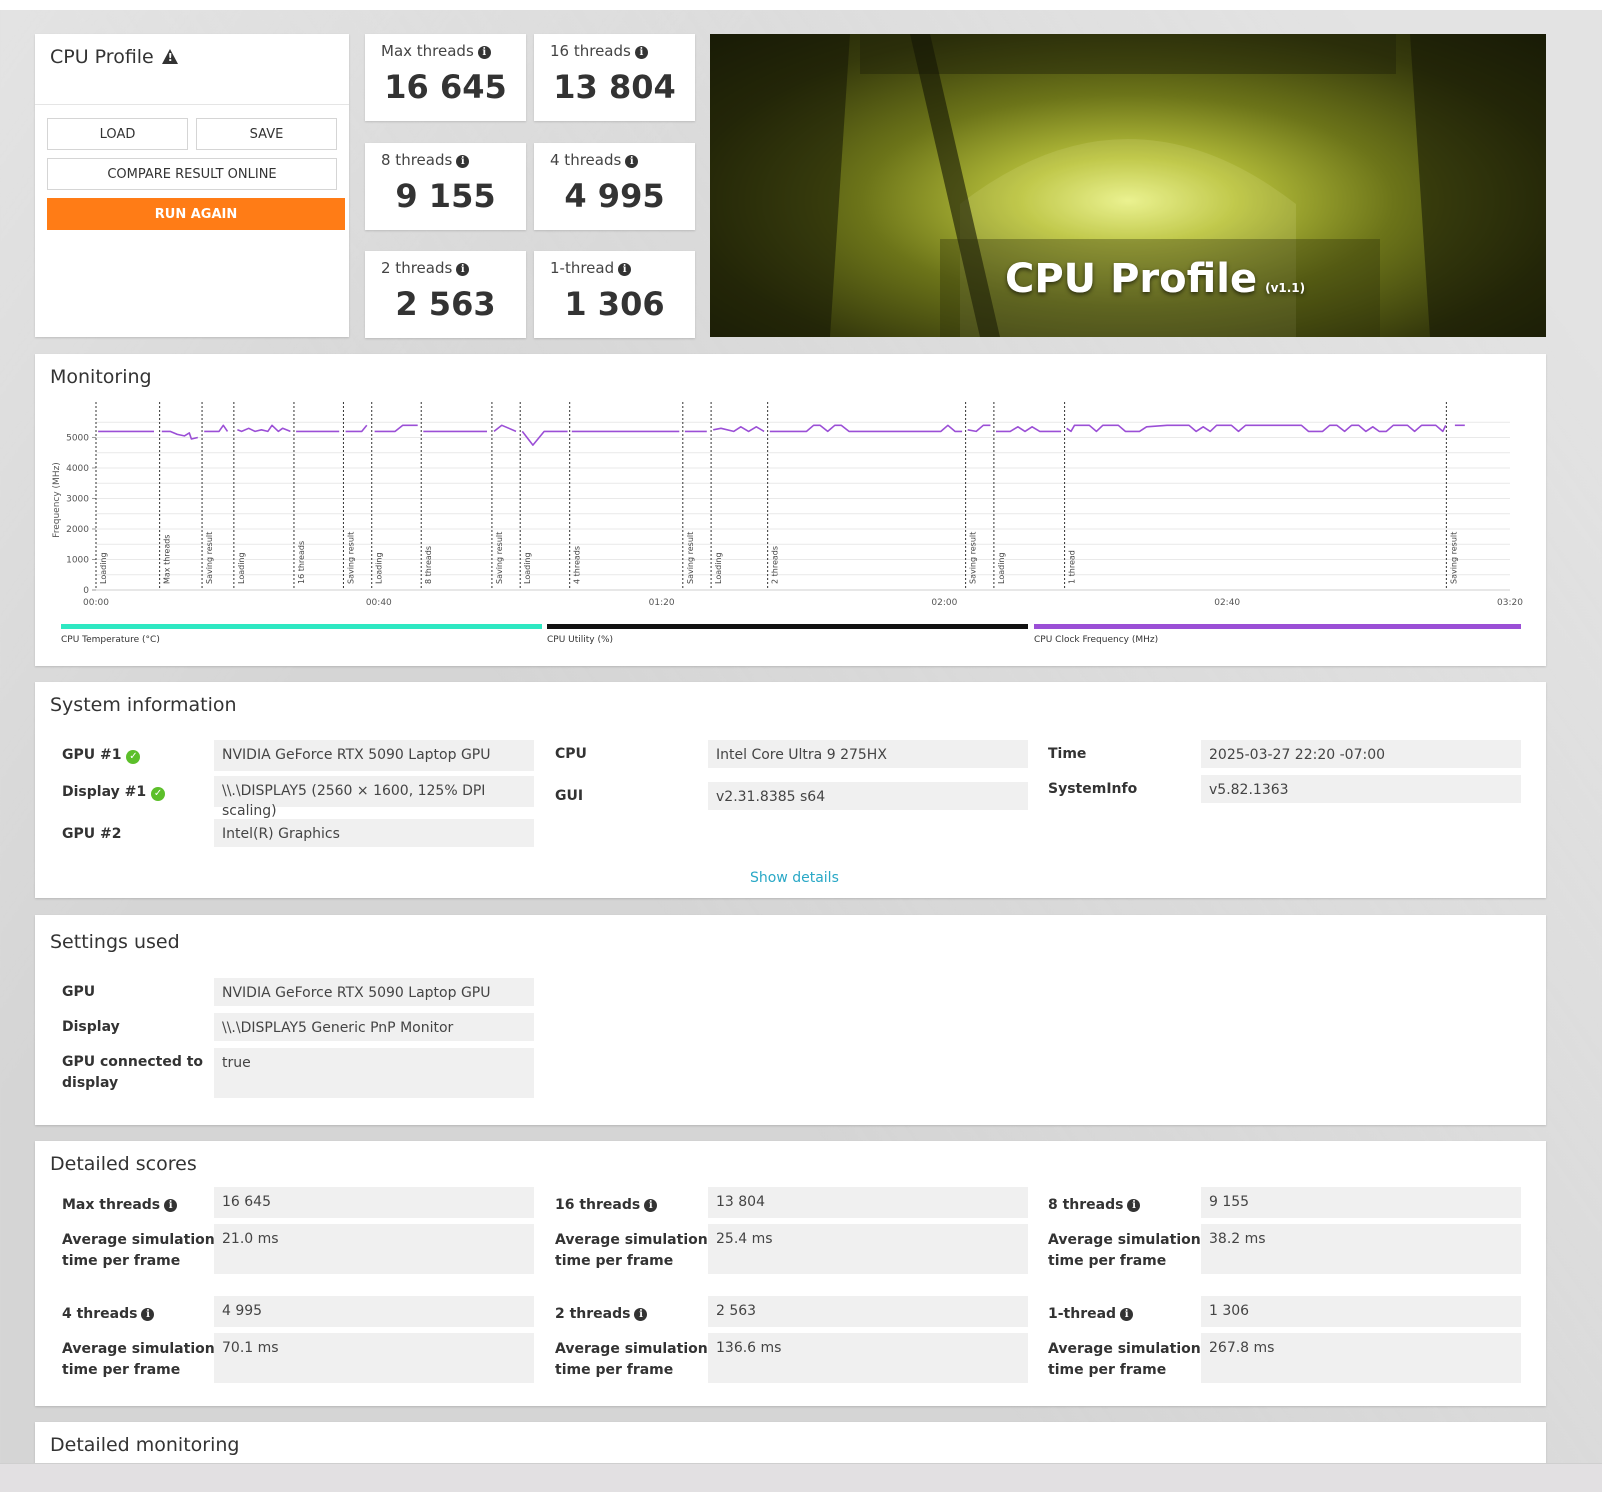 Image resolution: width=1602 pixels, height=1492 pixels. I want to click on profile-title-text: CPU Profile, so click(102, 57).